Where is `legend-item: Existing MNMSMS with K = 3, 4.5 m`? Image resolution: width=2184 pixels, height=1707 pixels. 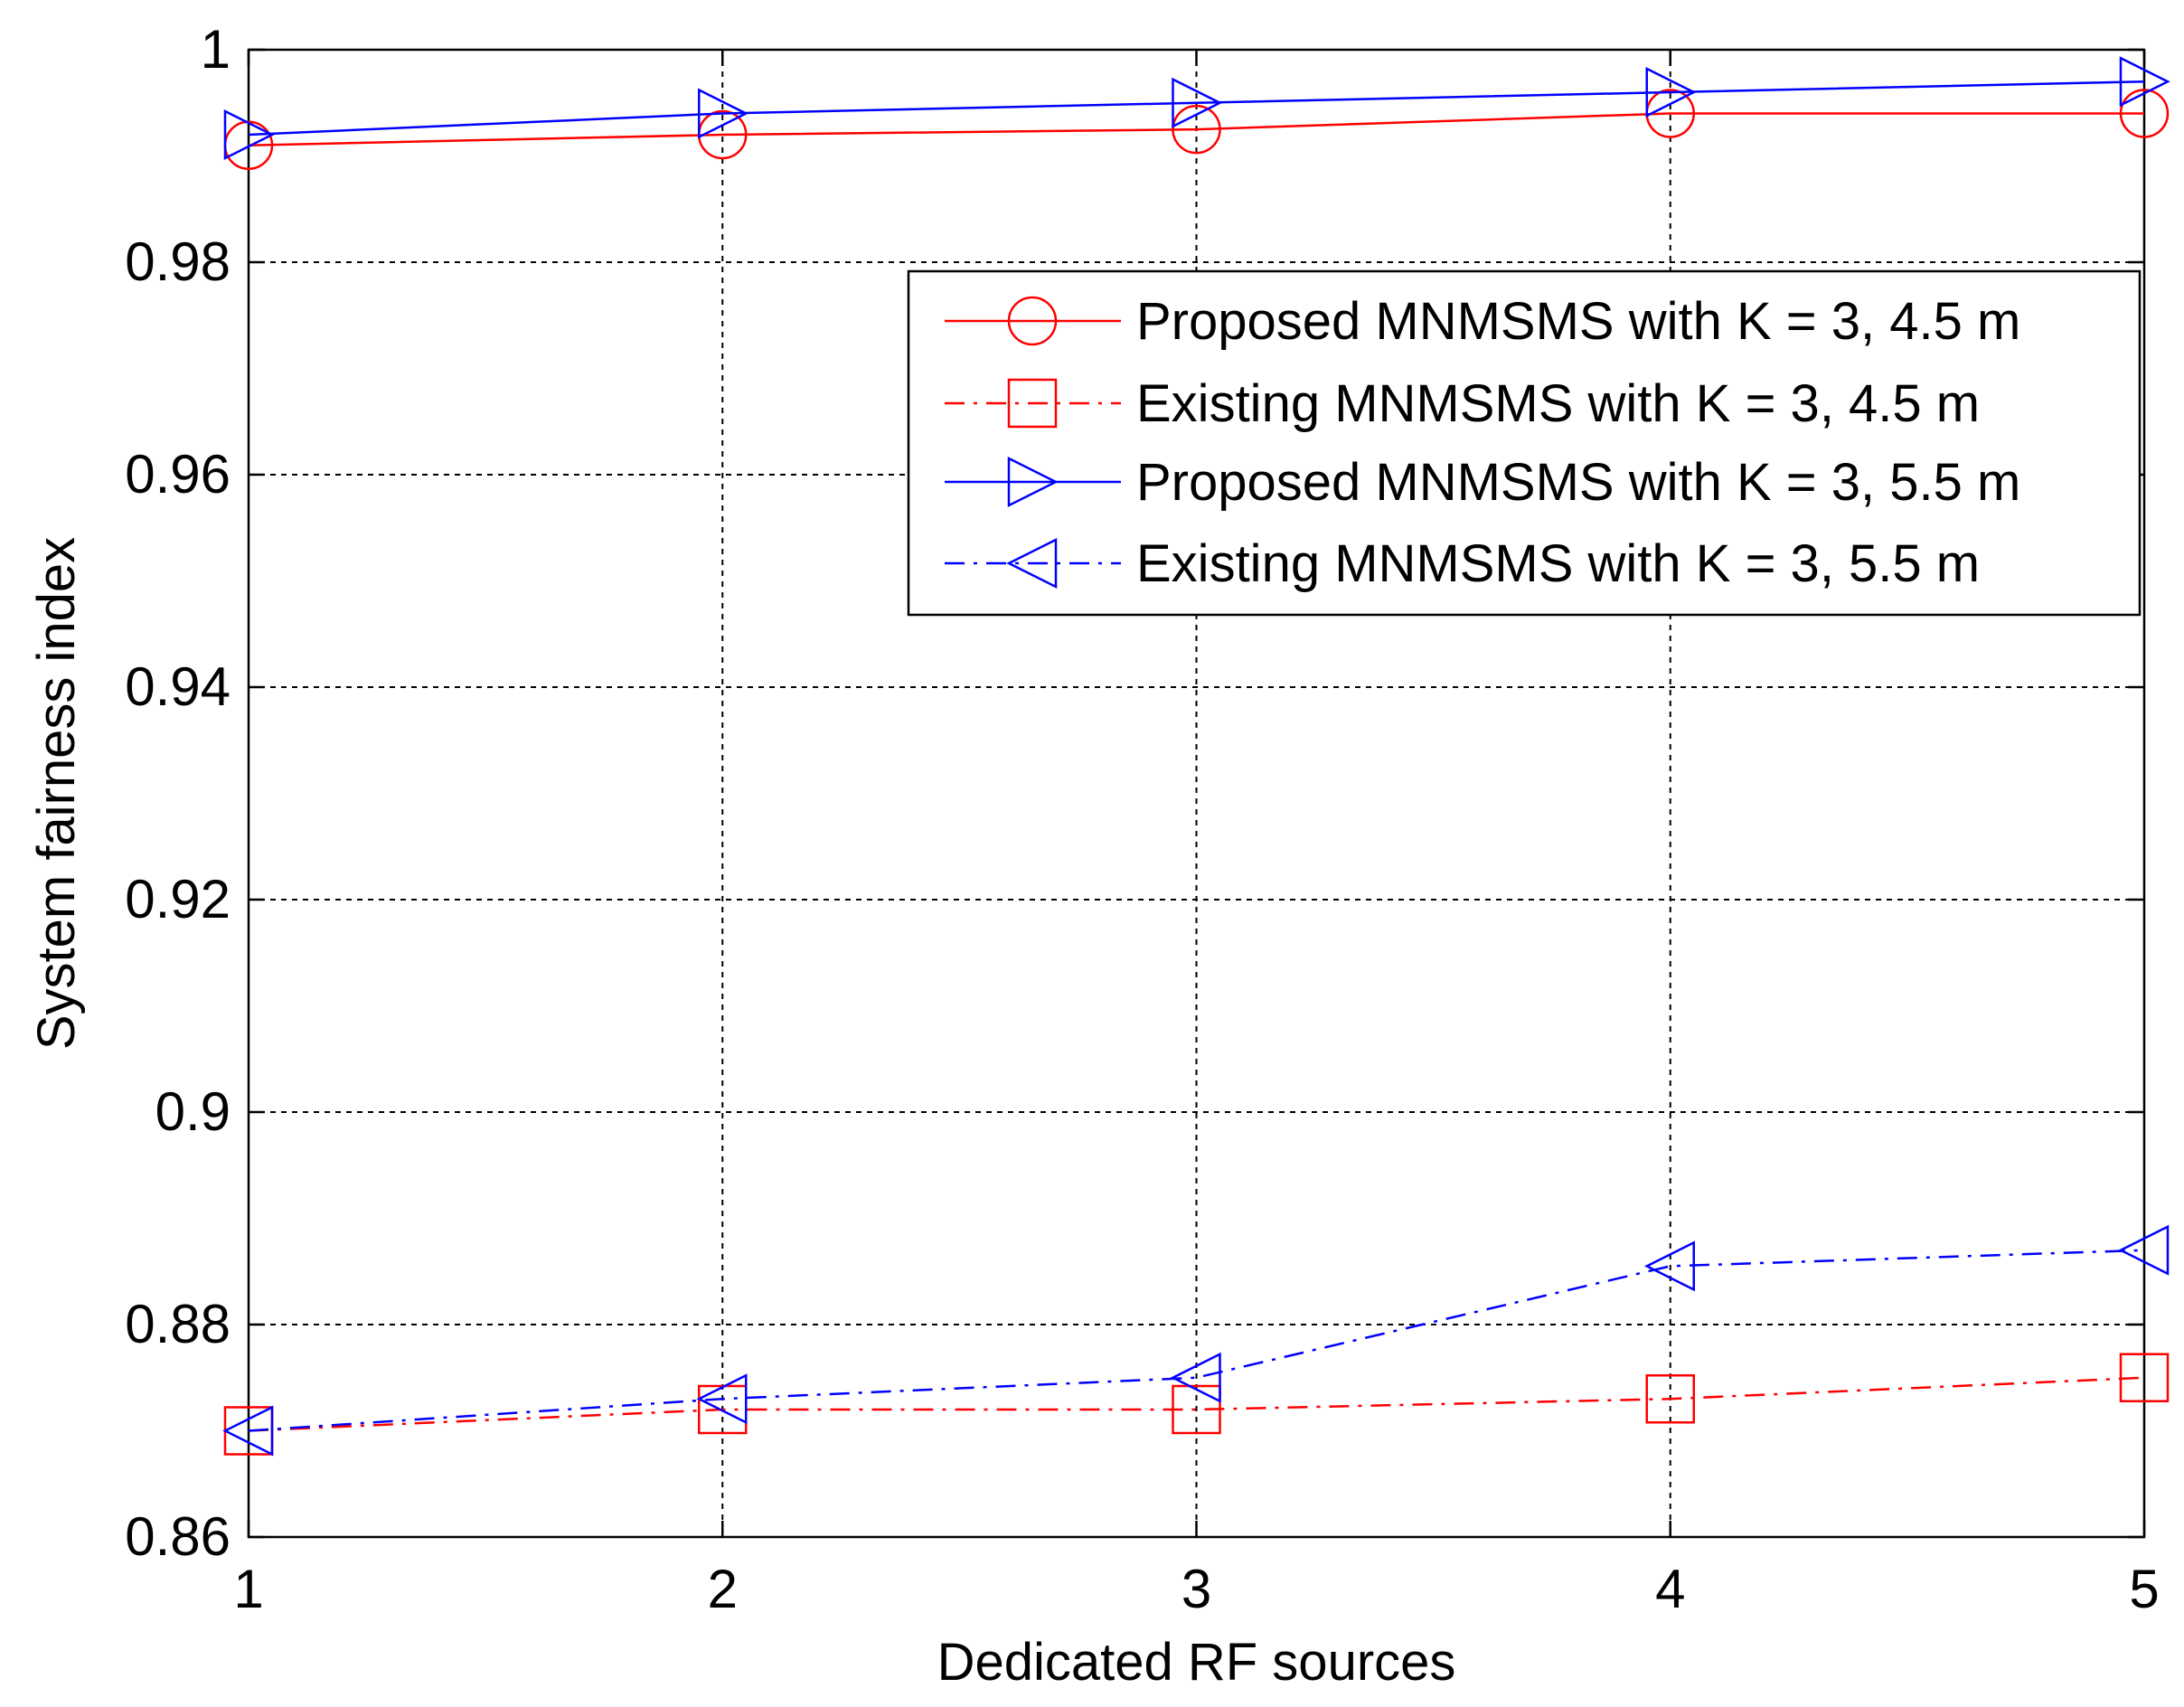
legend-item: Existing MNMSMS with K = 3, 4.5 m is located at coordinates (1462, 403).